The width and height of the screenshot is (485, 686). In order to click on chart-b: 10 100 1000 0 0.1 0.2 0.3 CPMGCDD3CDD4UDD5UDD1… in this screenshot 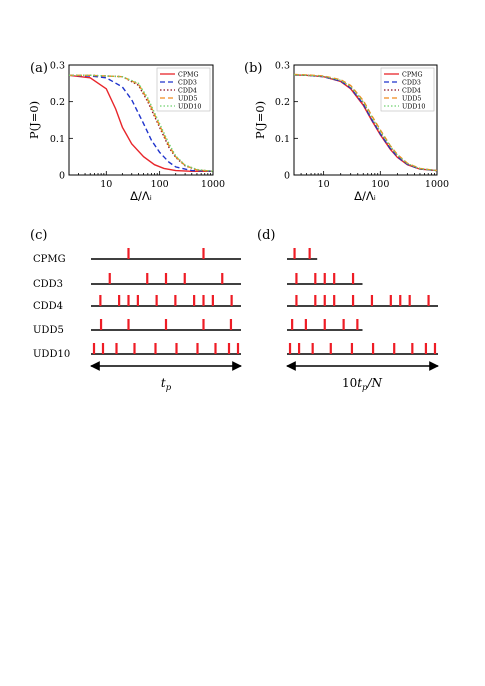, I will do `click(351, 132)`.